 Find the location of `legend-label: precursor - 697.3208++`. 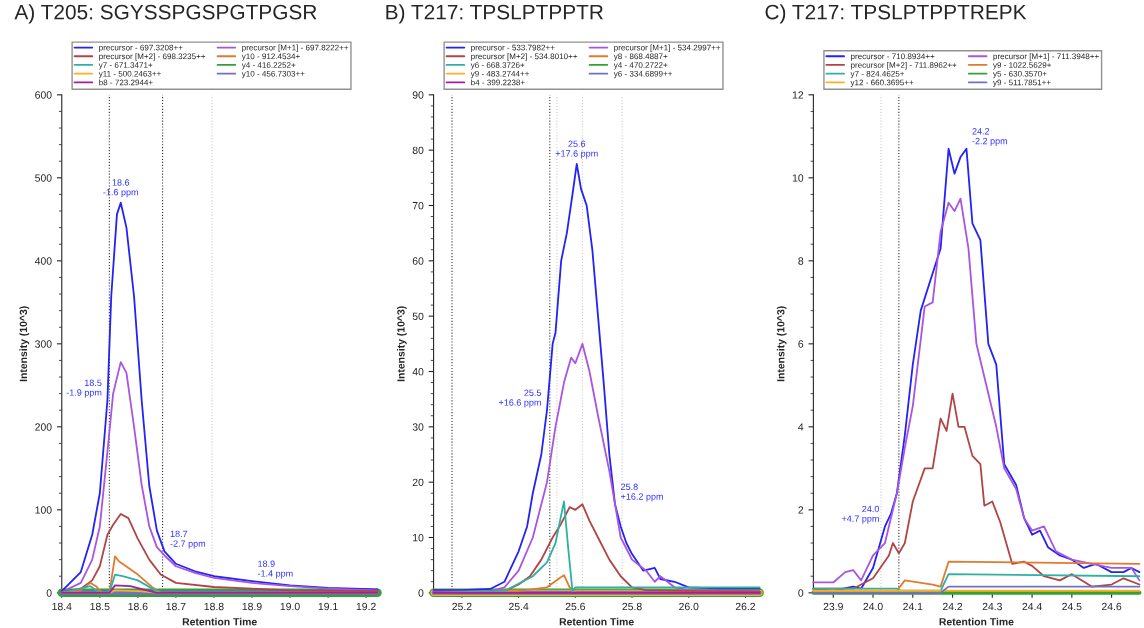

legend-label: precursor - 697.3208++ is located at coordinates (141, 48).